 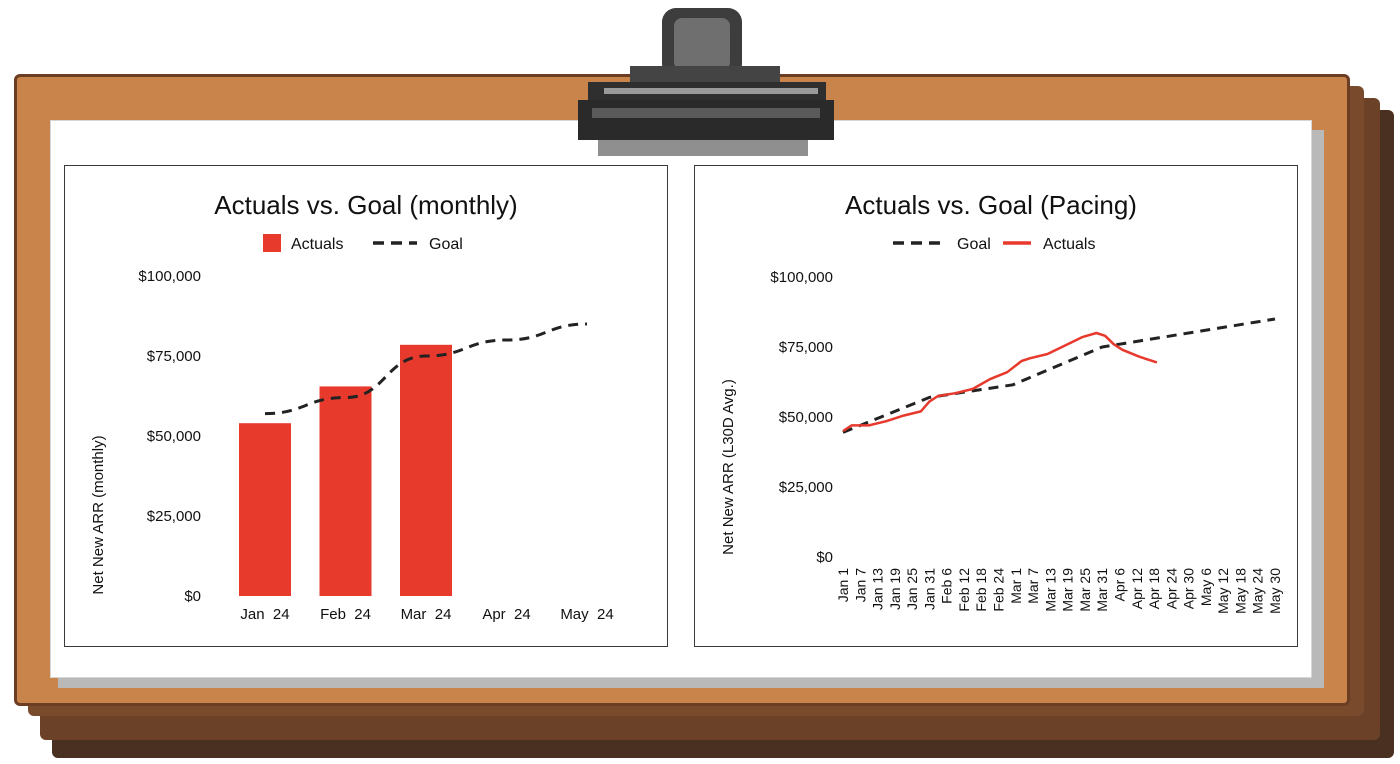 What do you see at coordinates (1223, 591) in the screenshot?
I see `x-tick-label: May 12` at bounding box center [1223, 591].